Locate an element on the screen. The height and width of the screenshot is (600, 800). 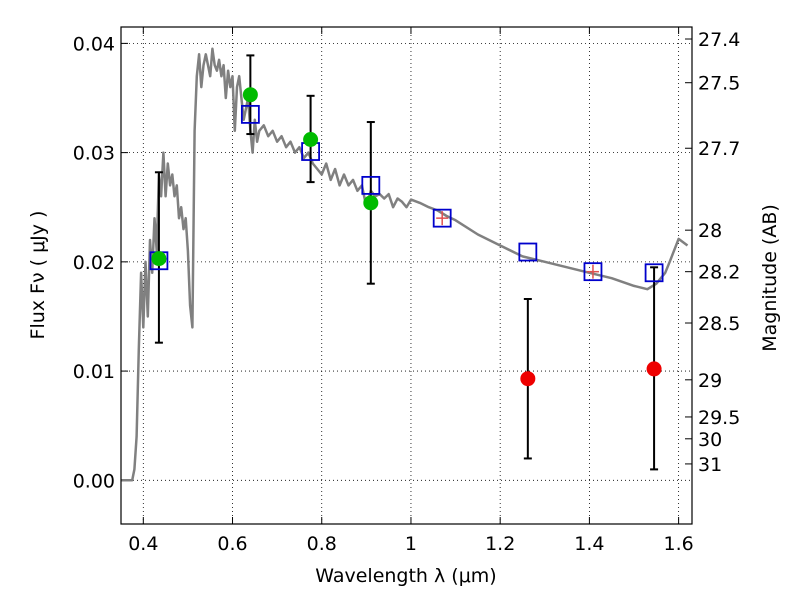
x-tick-label: 0.8 is located at coordinates (322, 544).